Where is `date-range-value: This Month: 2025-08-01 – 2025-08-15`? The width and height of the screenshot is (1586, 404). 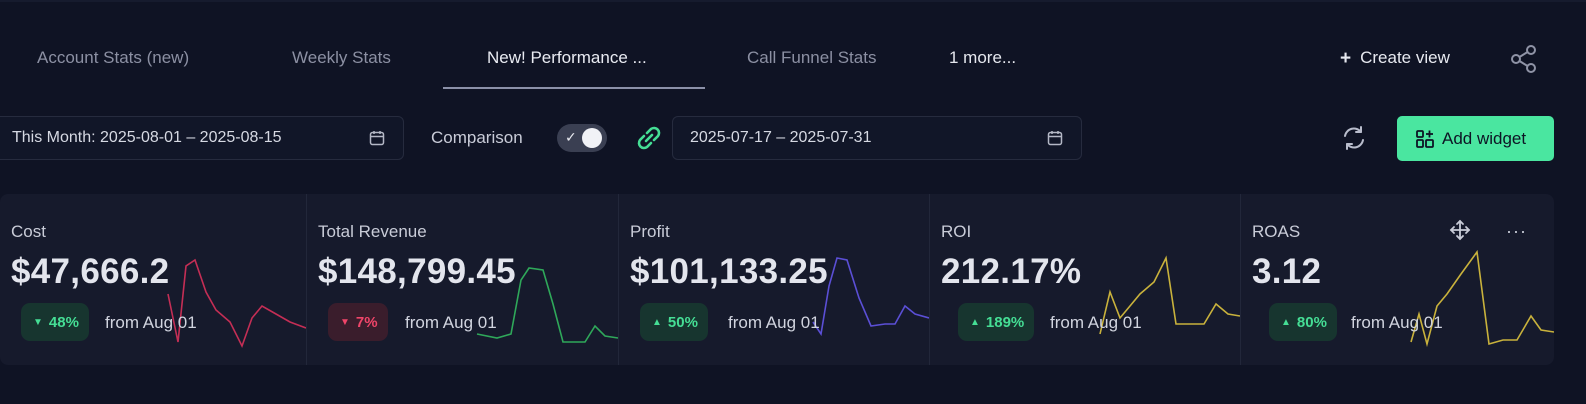
date-range-value: This Month: 2025-08-01 – 2025-08-15 is located at coordinates (147, 137).